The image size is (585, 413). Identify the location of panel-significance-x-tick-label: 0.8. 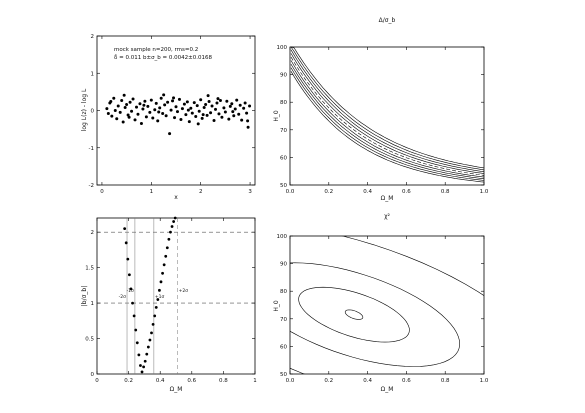
(223, 381).